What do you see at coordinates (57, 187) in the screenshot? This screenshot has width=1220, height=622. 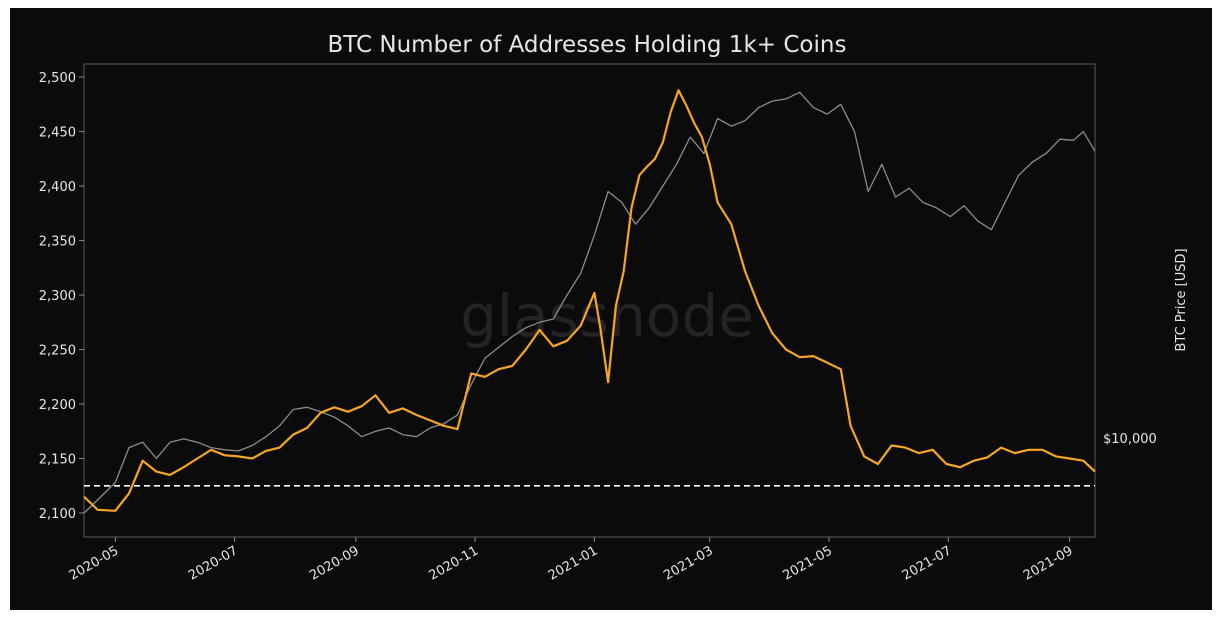 I see `y-tick-label: 2,400` at bounding box center [57, 187].